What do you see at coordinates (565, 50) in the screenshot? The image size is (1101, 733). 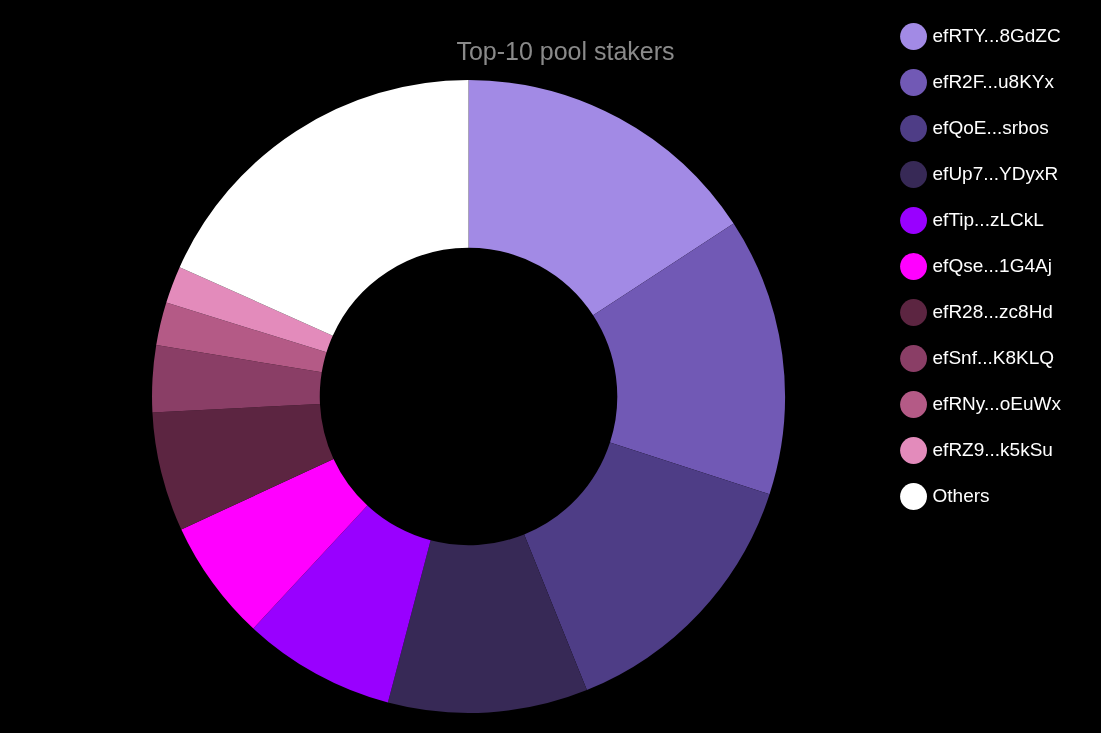 I see `text: Top-10 pool stakers` at bounding box center [565, 50].